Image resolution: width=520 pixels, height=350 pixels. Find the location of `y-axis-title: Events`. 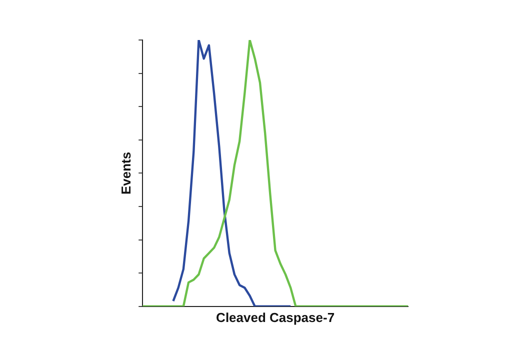

y-axis-title: Events is located at coordinates (126, 173).